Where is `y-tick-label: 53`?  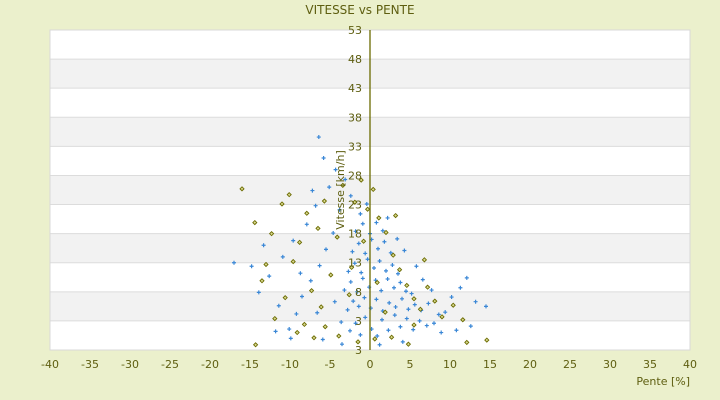 y-tick-label: 53 is located at coordinates (355, 30).